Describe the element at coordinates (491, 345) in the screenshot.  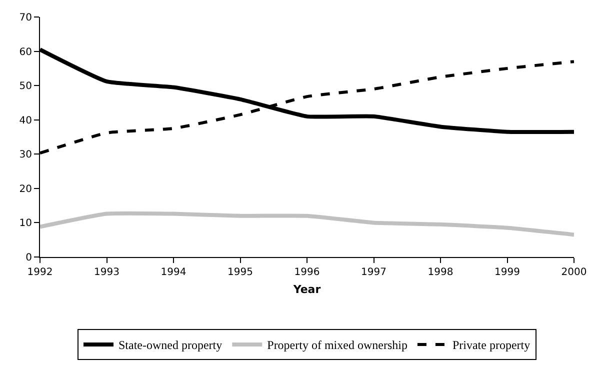
I see `legend-label: Private property` at that location.